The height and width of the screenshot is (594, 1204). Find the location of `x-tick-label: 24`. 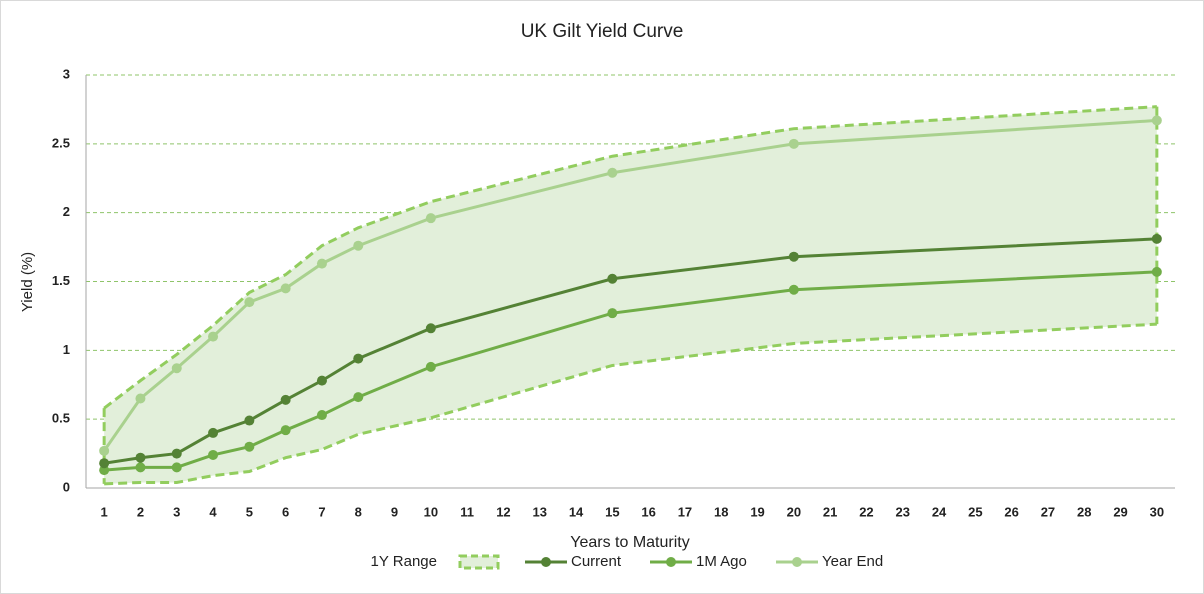

x-tick-label: 24 is located at coordinates (939, 511).